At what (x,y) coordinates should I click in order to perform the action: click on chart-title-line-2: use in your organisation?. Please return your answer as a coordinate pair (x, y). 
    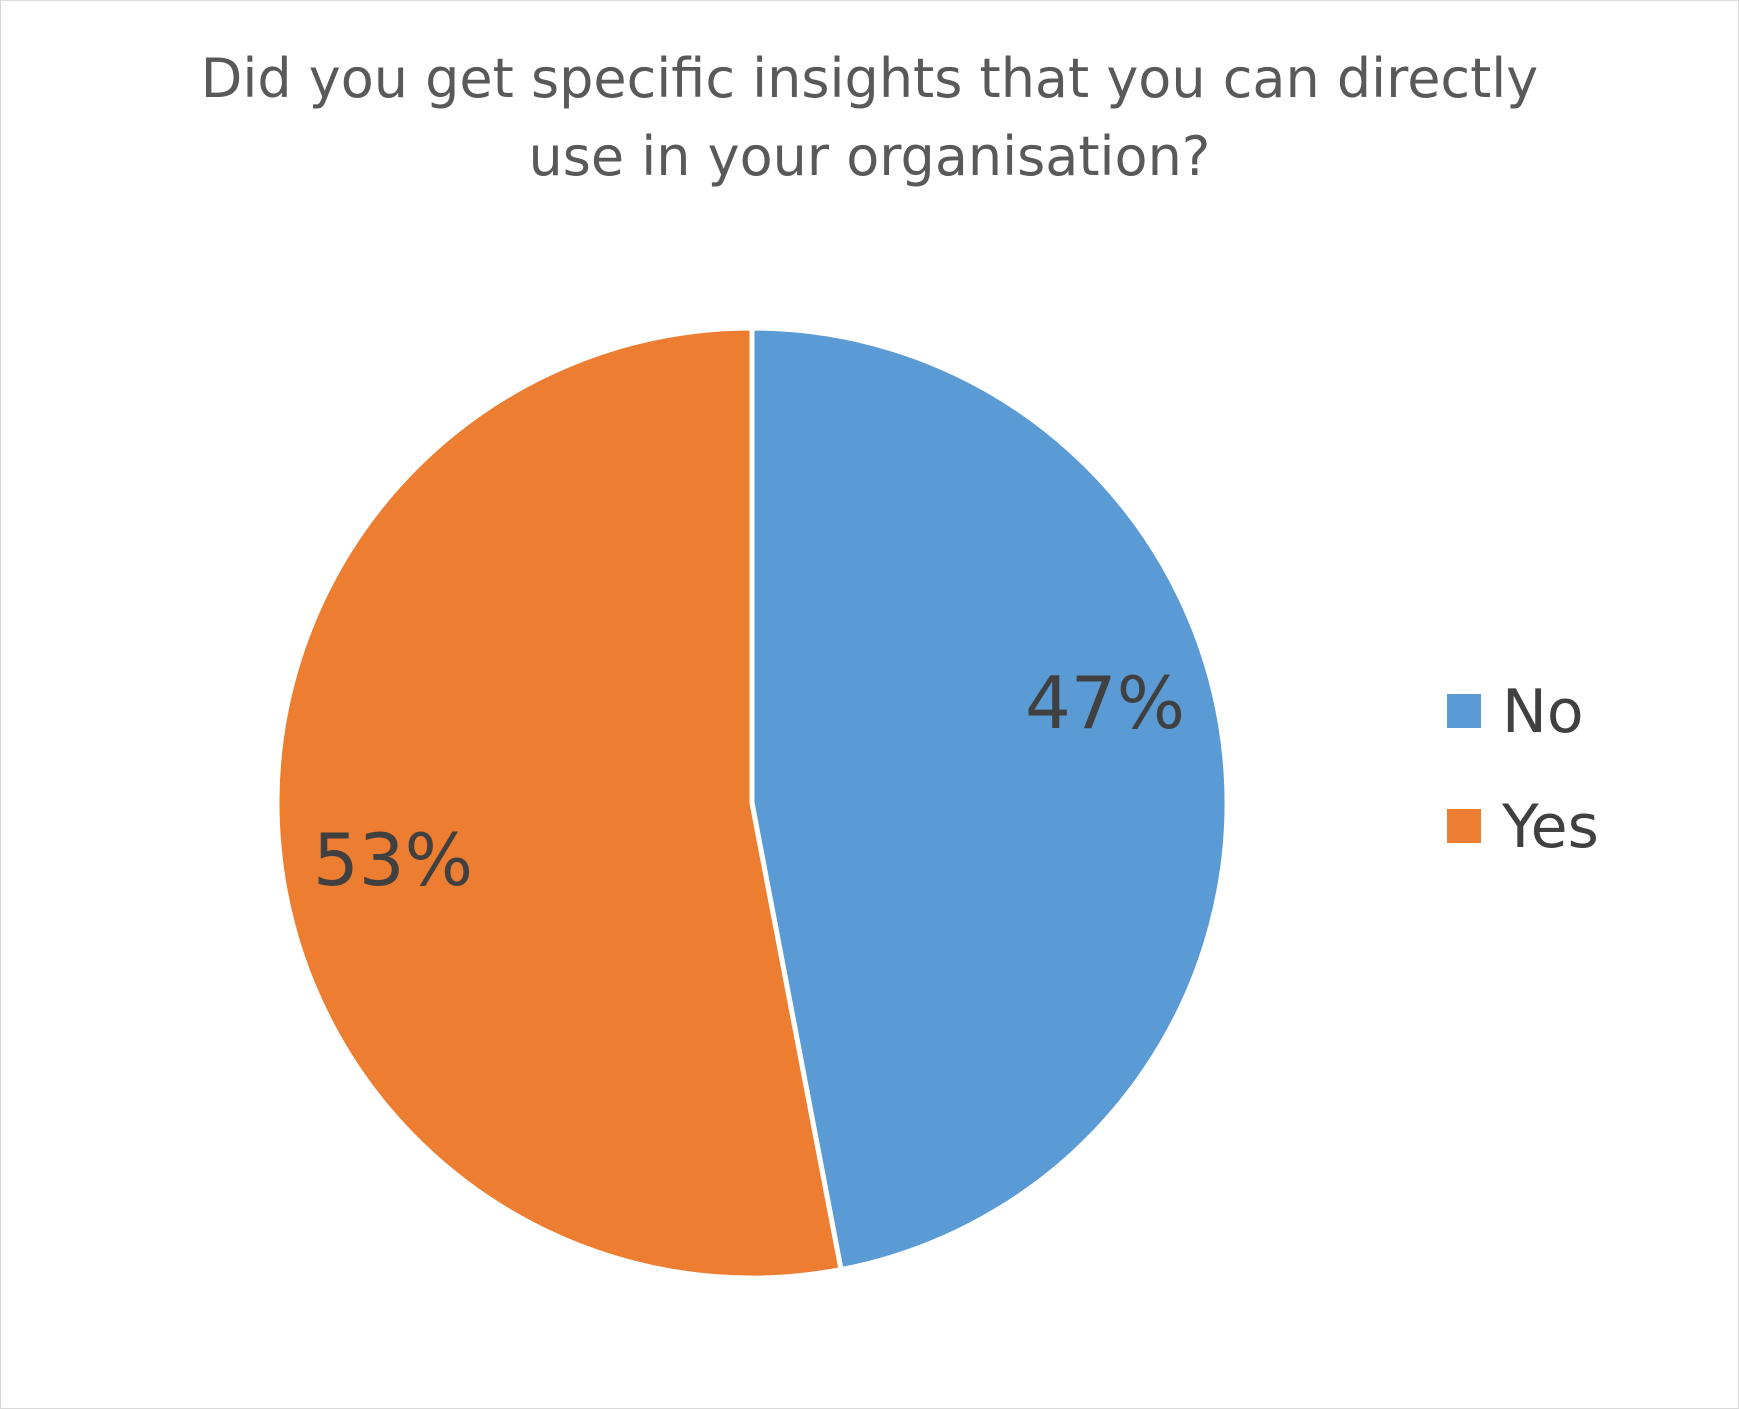
    Looking at the image, I should click on (869, 156).